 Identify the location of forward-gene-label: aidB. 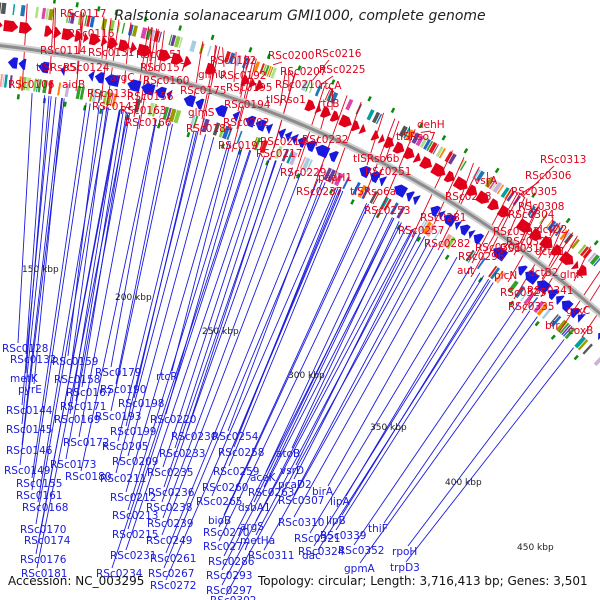
(73, 85).